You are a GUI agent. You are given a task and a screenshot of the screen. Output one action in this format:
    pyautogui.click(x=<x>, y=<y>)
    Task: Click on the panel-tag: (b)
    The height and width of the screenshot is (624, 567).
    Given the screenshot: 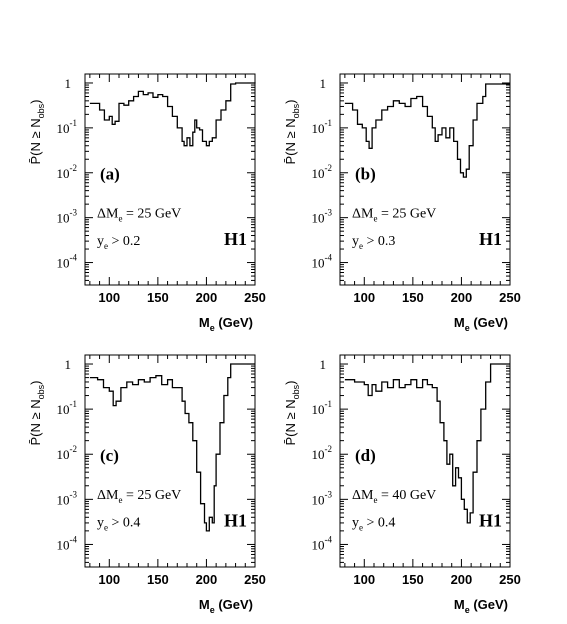 What is the action you would take?
    pyautogui.click(x=365, y=174)
    